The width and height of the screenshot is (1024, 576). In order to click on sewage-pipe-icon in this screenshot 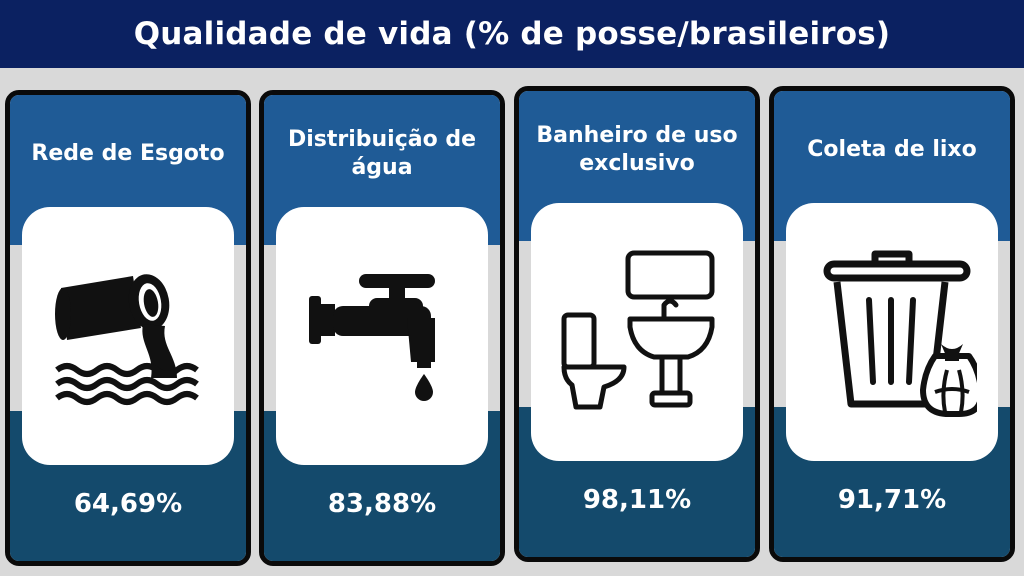, I will do `click(128, 336)`.